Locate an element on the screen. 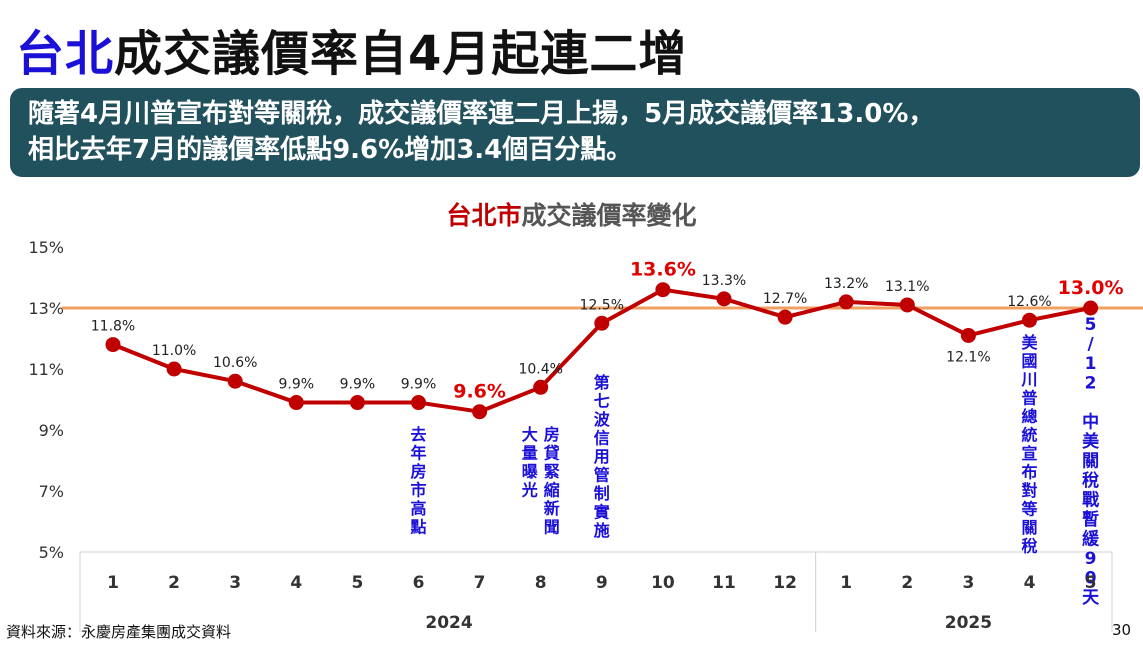 The width and height of the screenshot is (1143, 645). data-label: 13.1% is located at coordinates (907, 287).